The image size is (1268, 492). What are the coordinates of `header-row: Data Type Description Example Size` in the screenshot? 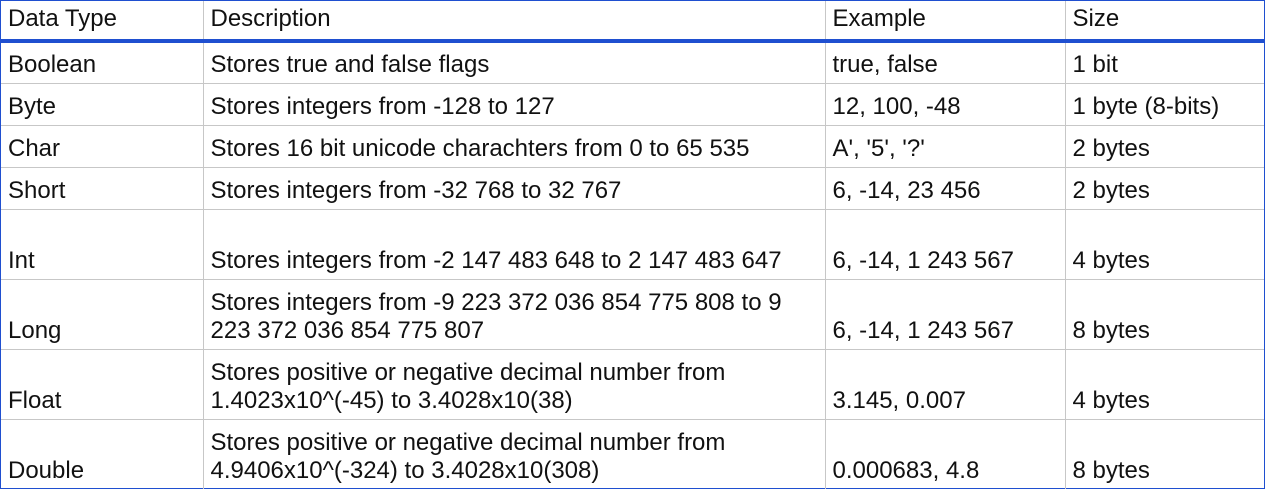 It's located at (632, 22).